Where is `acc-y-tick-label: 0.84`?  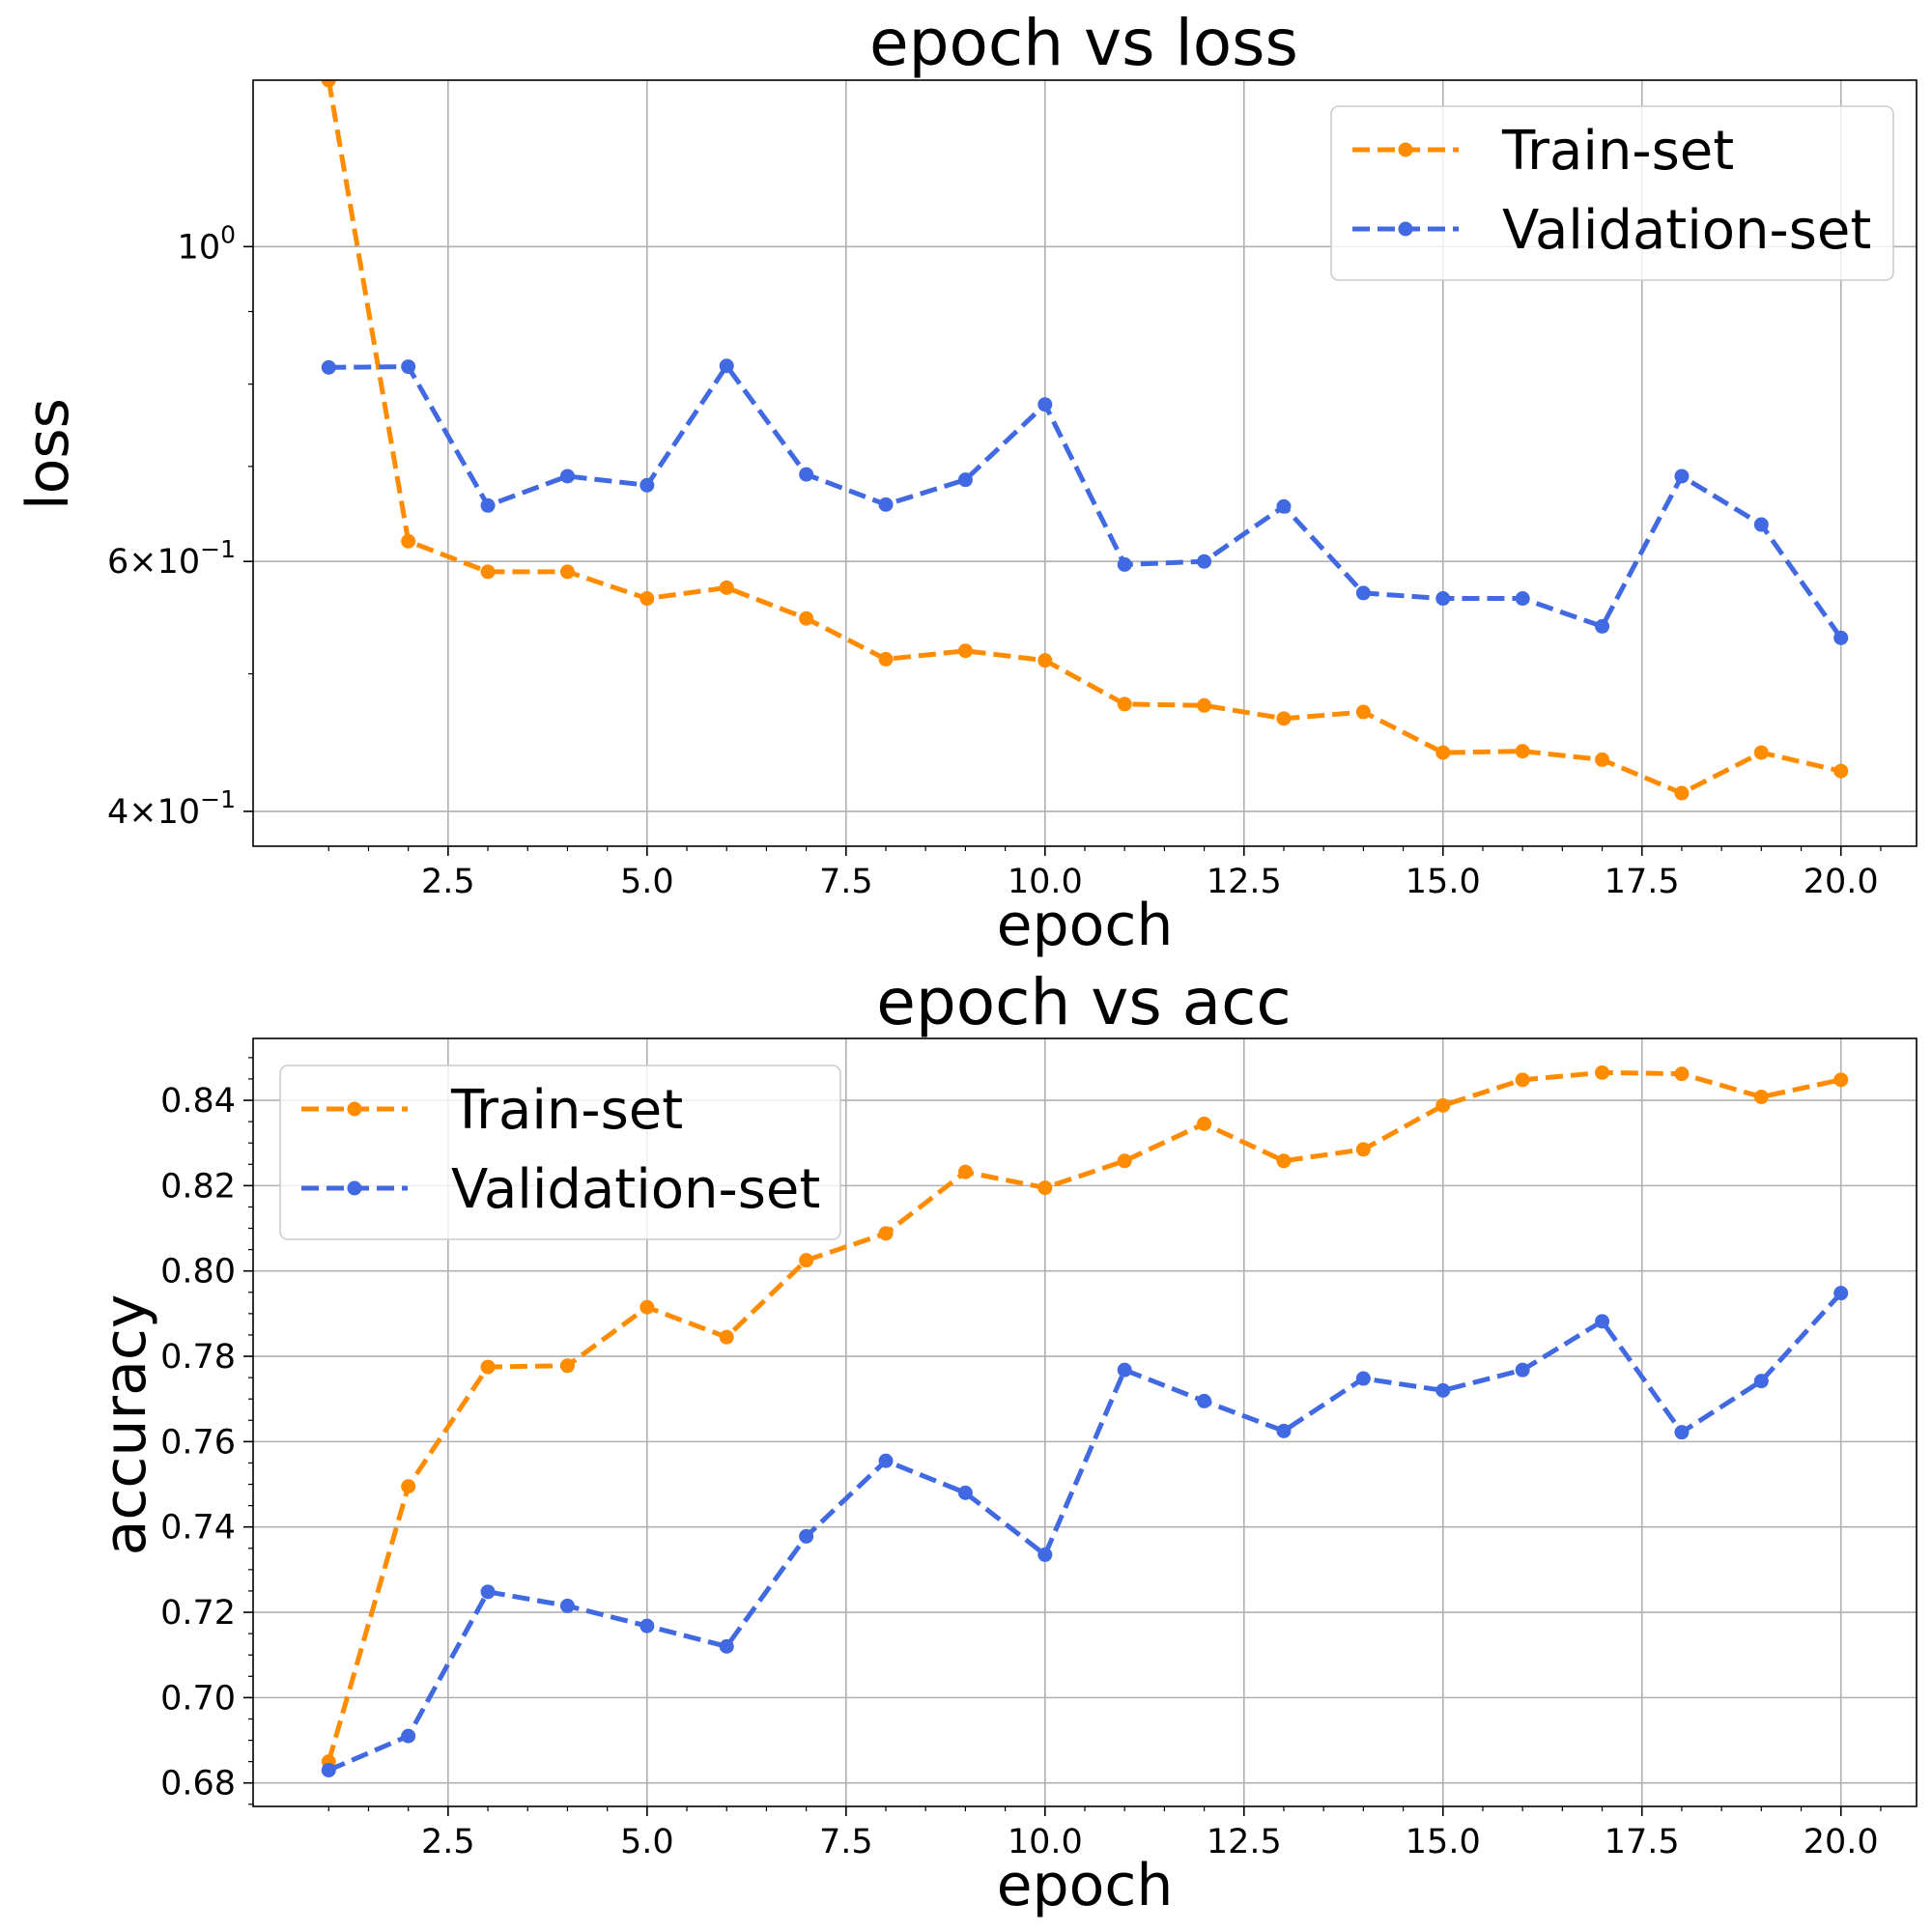
acc-y-tick-label: 0.84 is located at coordinates (198, 1101).